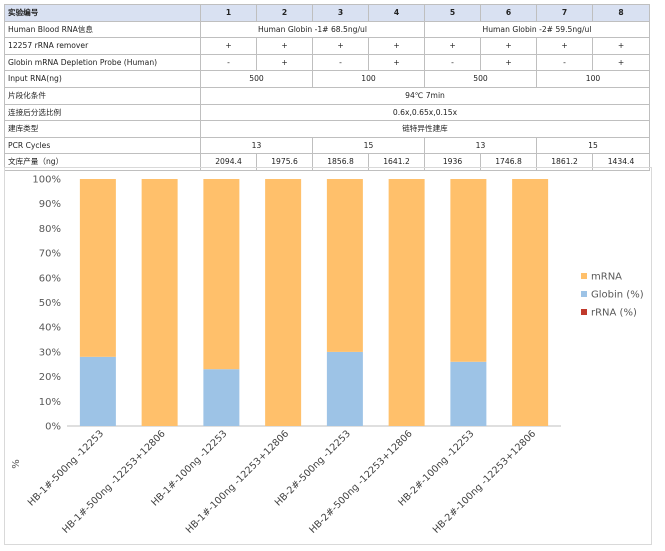  Describe the element at coordinates (50, 328) in the screenshot. I see `y-tick-label: 40%` at that location.